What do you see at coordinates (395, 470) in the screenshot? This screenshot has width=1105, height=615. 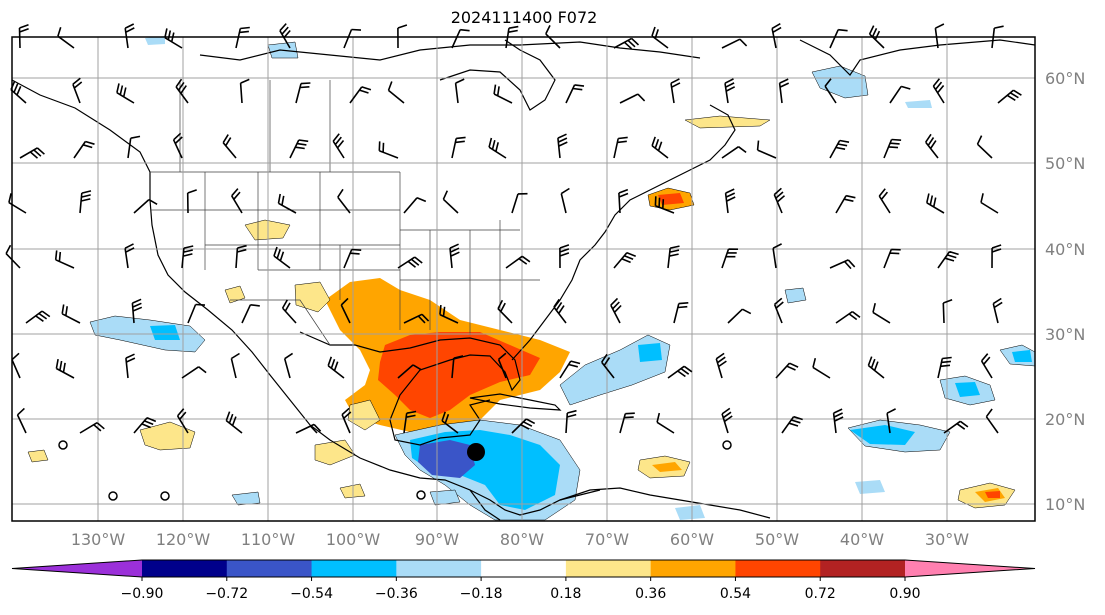 I see `calm-markers` at bounding box center [395, 470].